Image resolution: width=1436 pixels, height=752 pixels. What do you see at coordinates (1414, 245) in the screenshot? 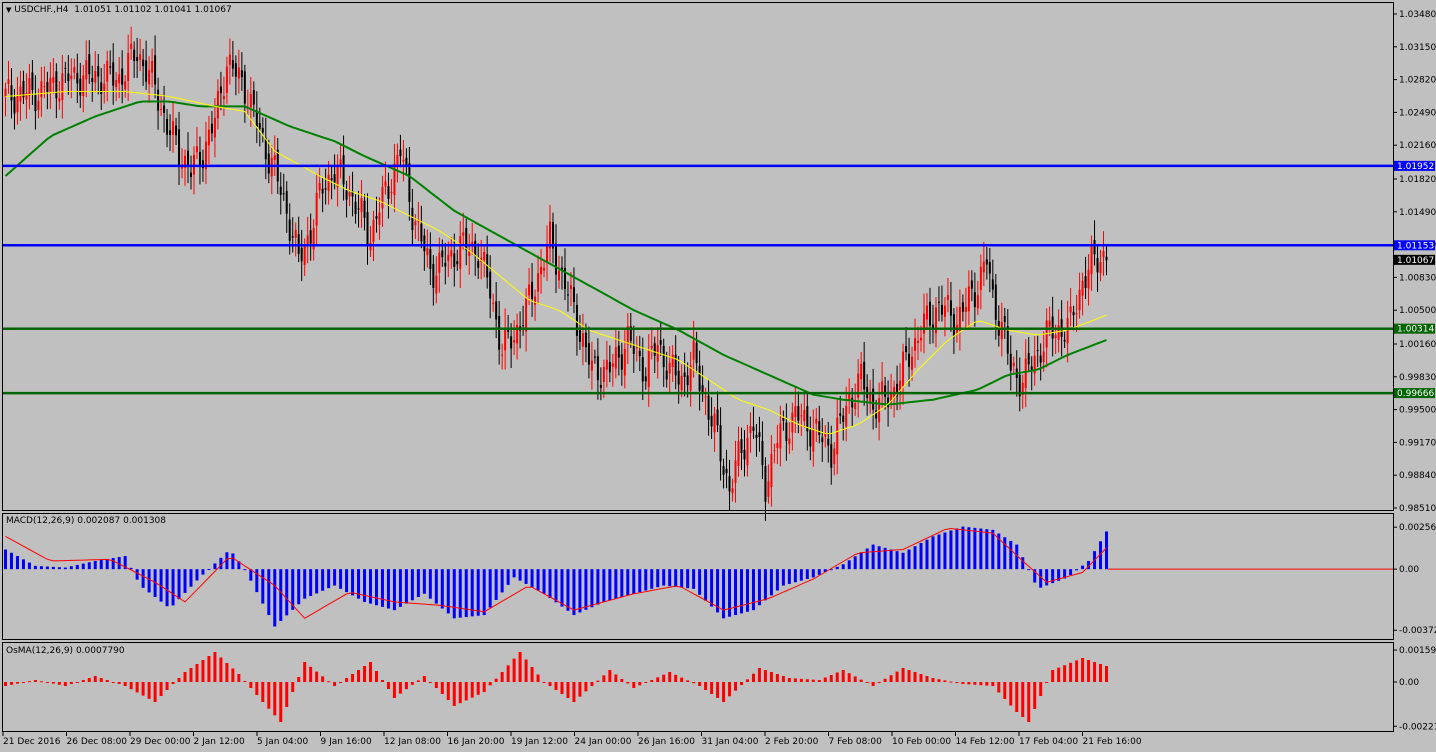
I see `level-price-label-box` at bounding box center [1414, 245].